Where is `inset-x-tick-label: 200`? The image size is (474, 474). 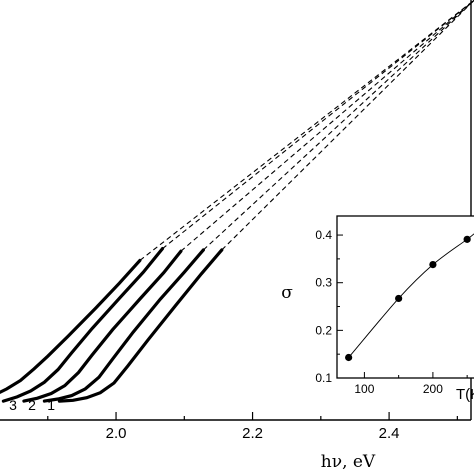
inset-x-tick-label: 200 is located at coordinates (433, 389).